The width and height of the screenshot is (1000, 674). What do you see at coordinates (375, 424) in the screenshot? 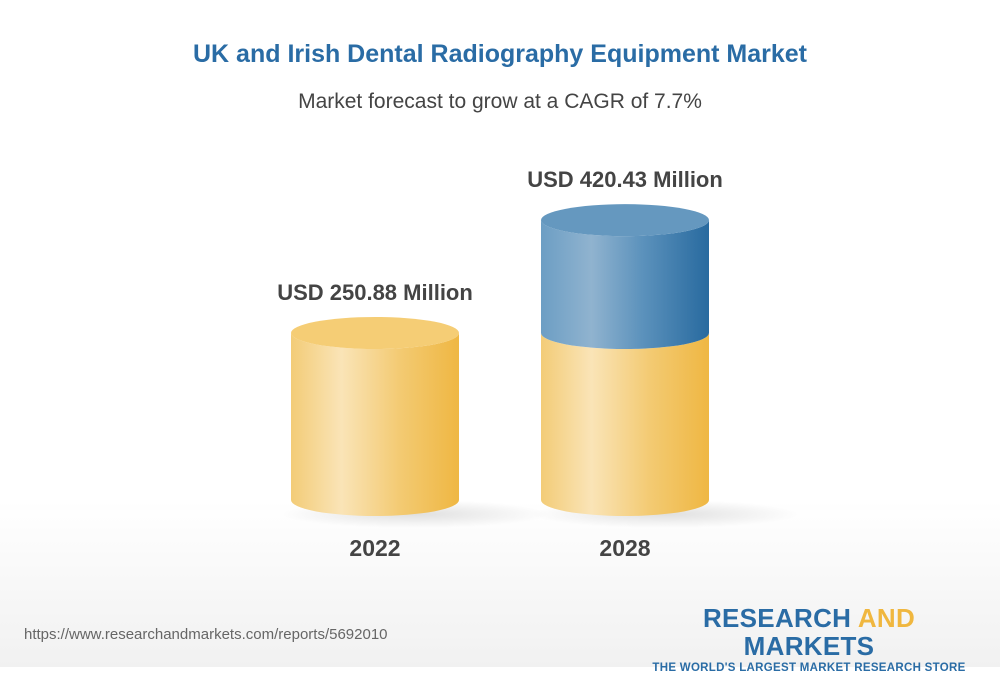
I see `bar-base-2022` at bounding box center [375, 424].